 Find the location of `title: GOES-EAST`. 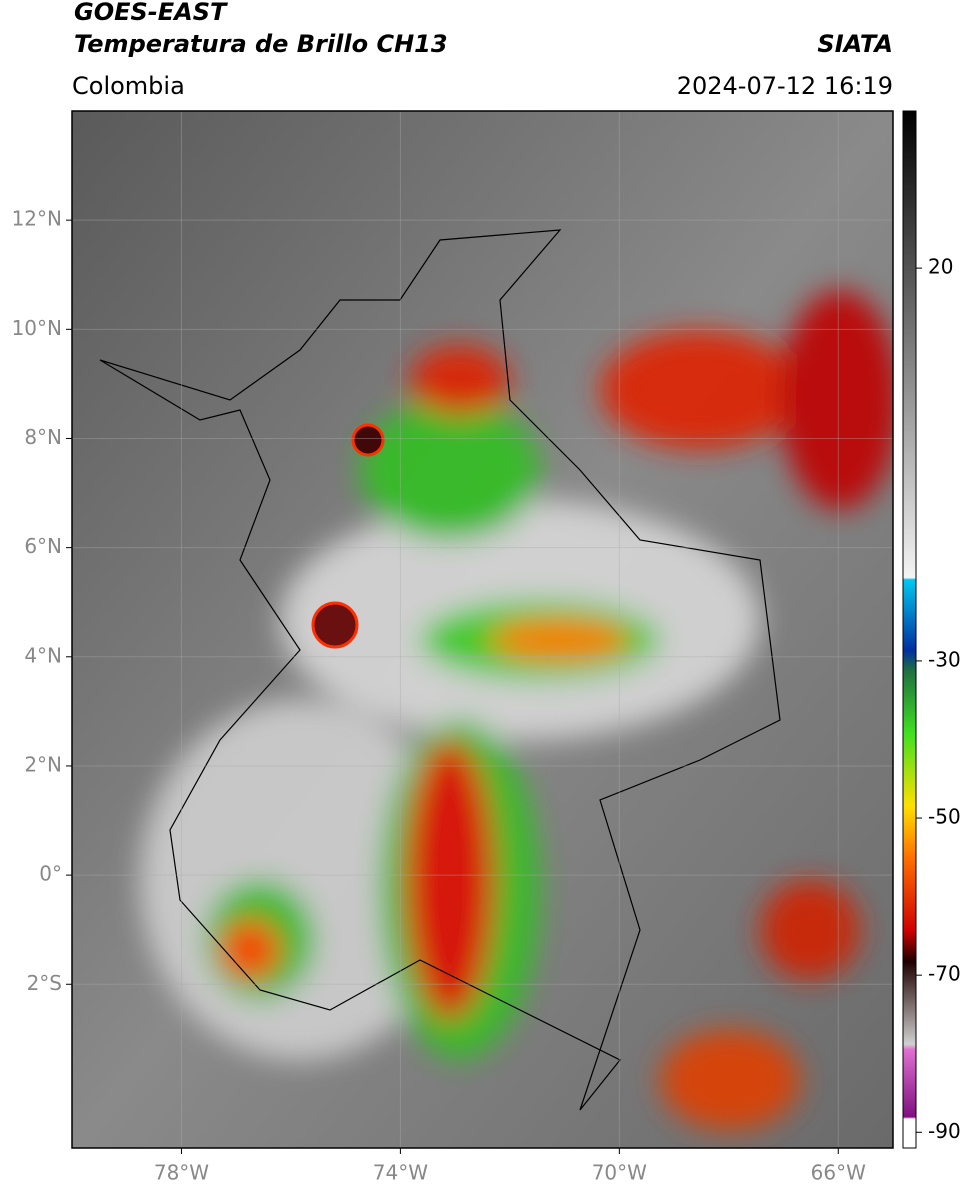

title: GOES-EAST is located at coordinates (151, 13).